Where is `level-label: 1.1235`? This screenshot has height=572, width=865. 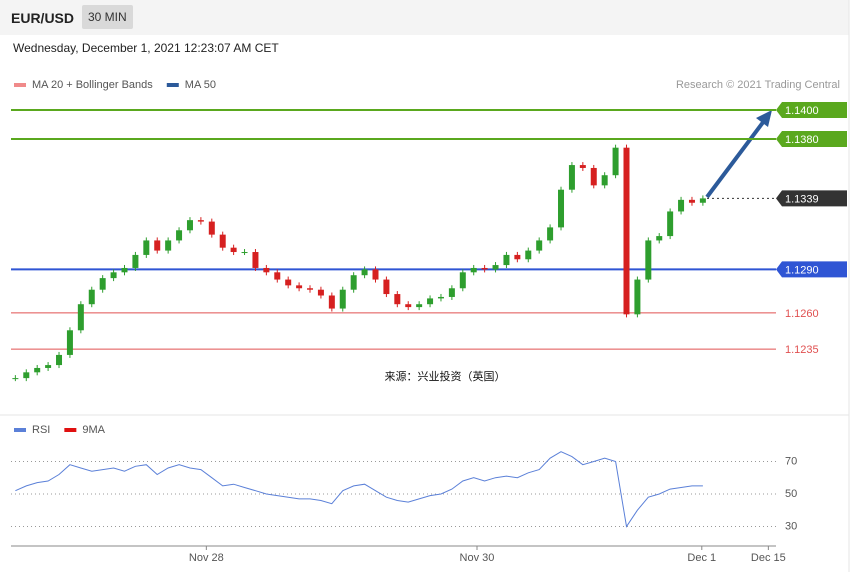
level-label: 1.1235 is located at coordinates (802, 350).